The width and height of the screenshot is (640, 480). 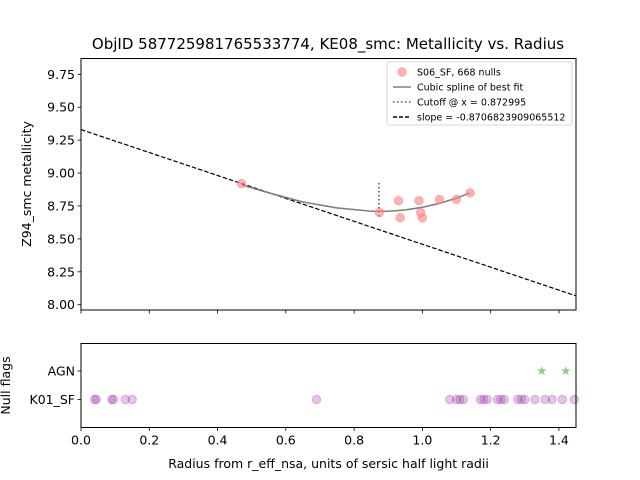 What do you see at coordinates (61, 173) in the screenshot?
I see `y-tick-label: 9.00` at bounding box center [61, 173].